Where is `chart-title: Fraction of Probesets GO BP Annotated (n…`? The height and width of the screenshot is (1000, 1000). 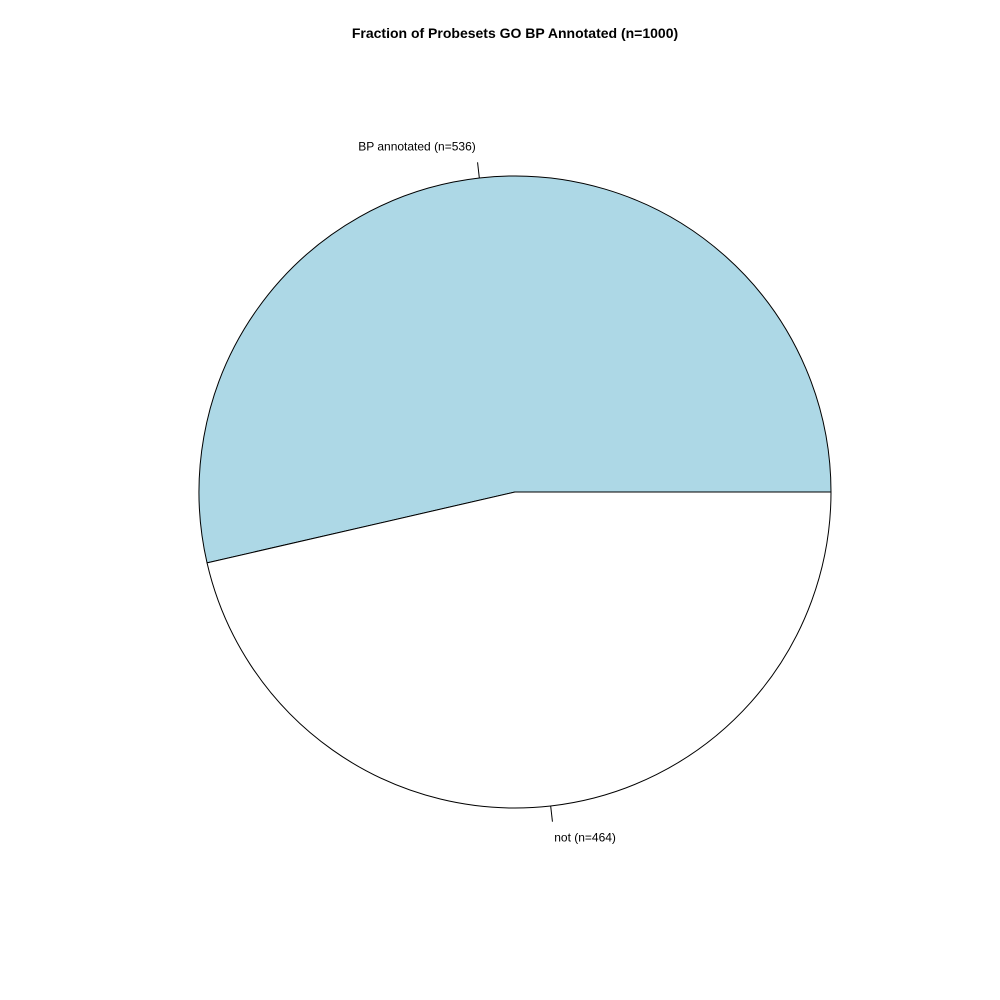 chart-title: Fraction of Probesets GO BP Annotated (n… is located at coordinates (515, 33).